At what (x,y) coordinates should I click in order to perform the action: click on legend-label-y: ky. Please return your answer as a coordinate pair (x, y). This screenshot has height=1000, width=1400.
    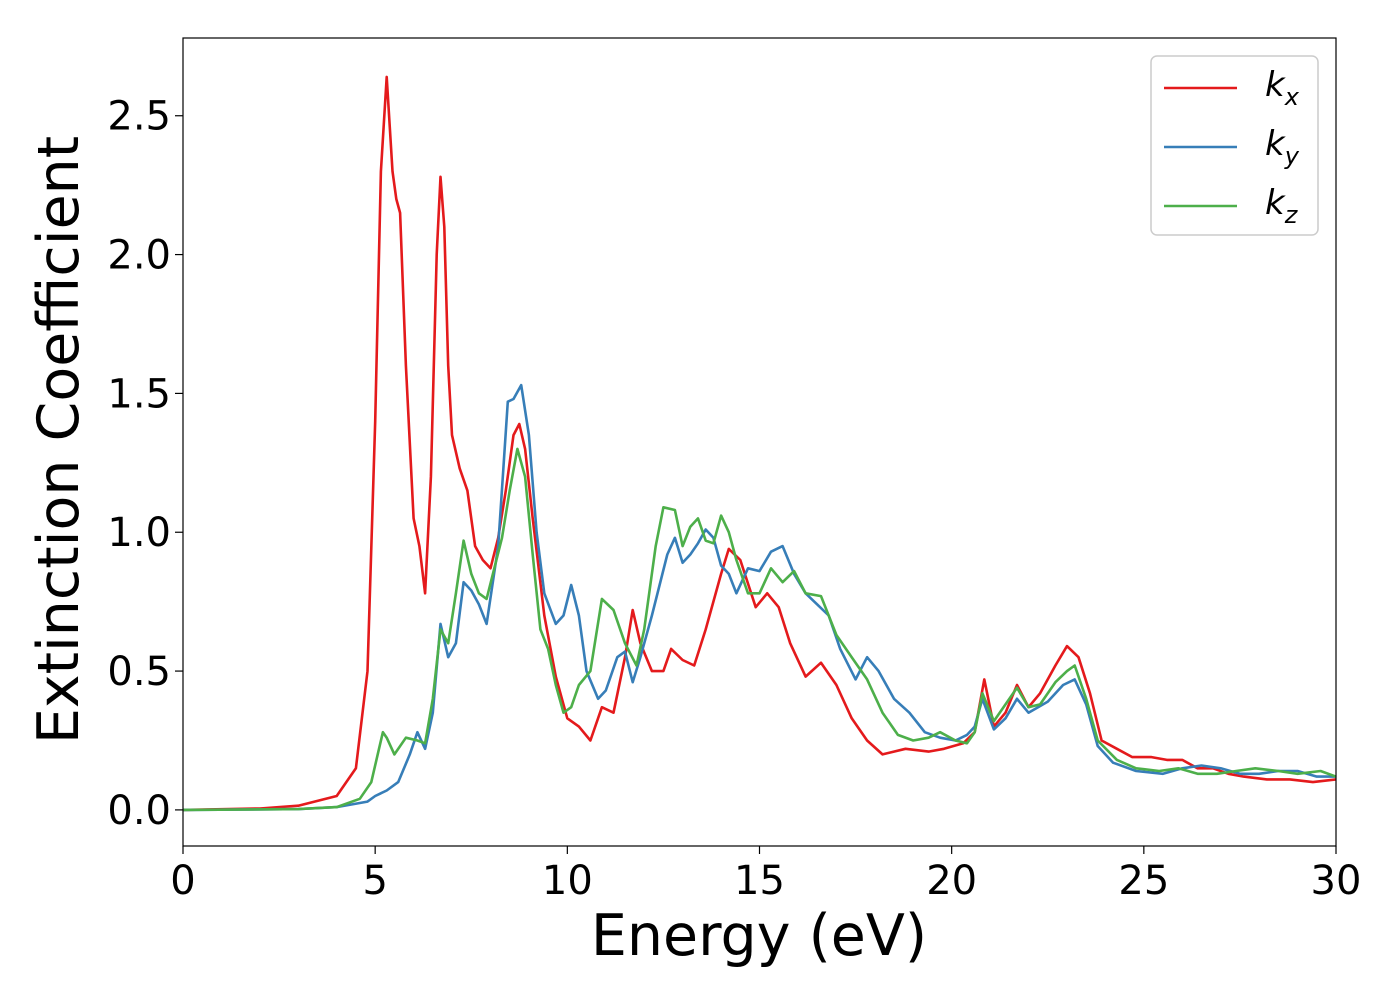
    Looking at the image, I should click on (1282, 147).